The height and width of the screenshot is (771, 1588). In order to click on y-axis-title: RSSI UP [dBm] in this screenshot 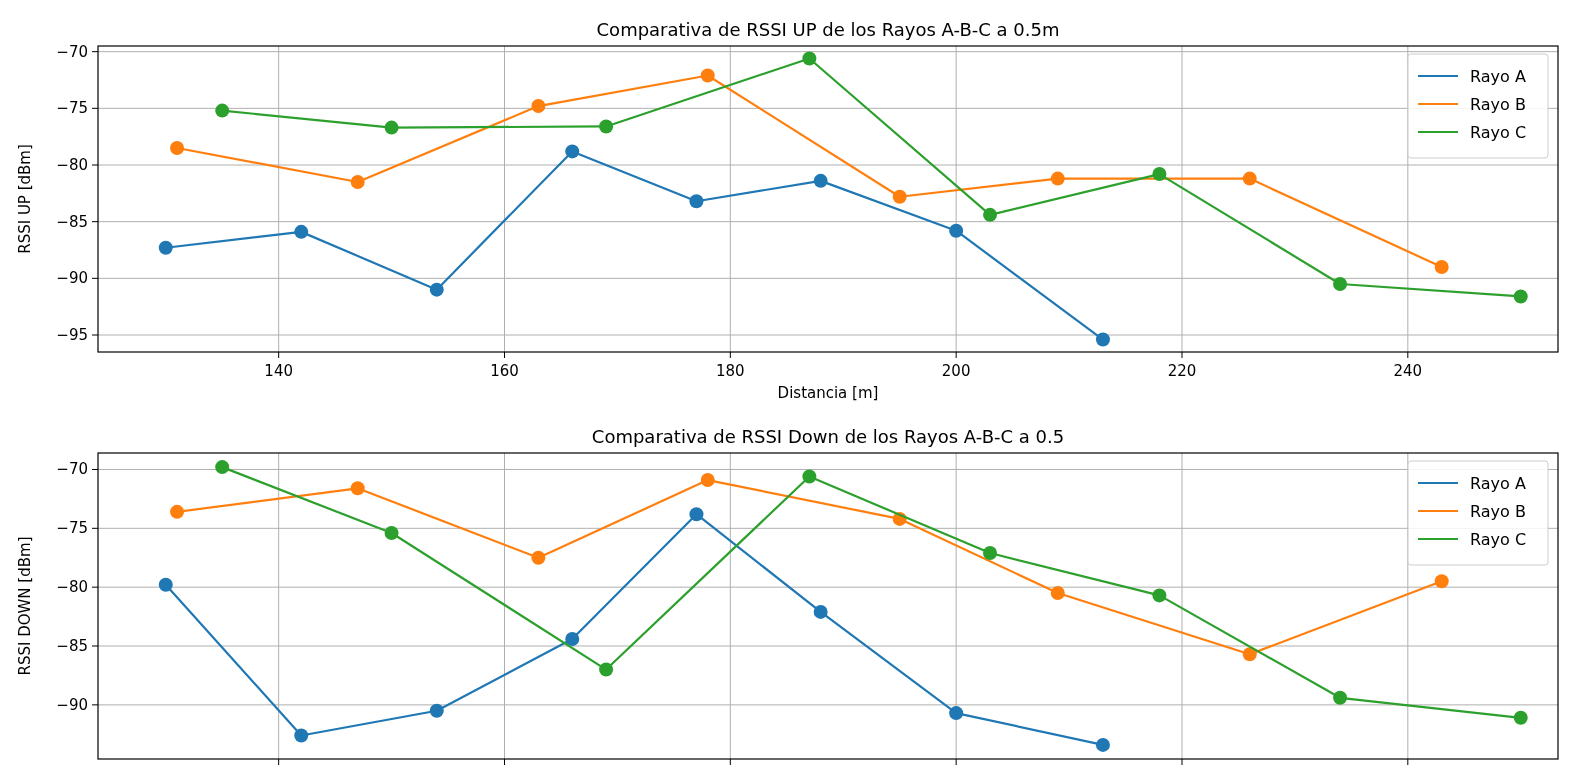, I will do `click(25, 199)`.